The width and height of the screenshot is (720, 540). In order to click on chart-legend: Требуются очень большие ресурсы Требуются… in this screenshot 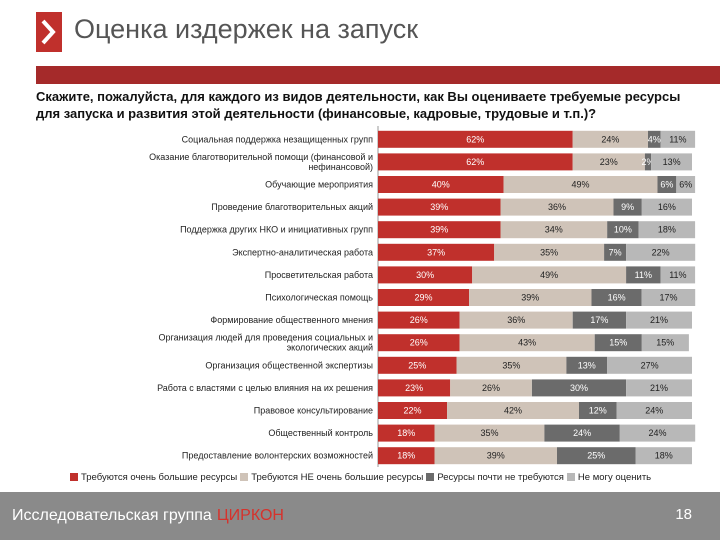, I will do `click(362, 477)`.